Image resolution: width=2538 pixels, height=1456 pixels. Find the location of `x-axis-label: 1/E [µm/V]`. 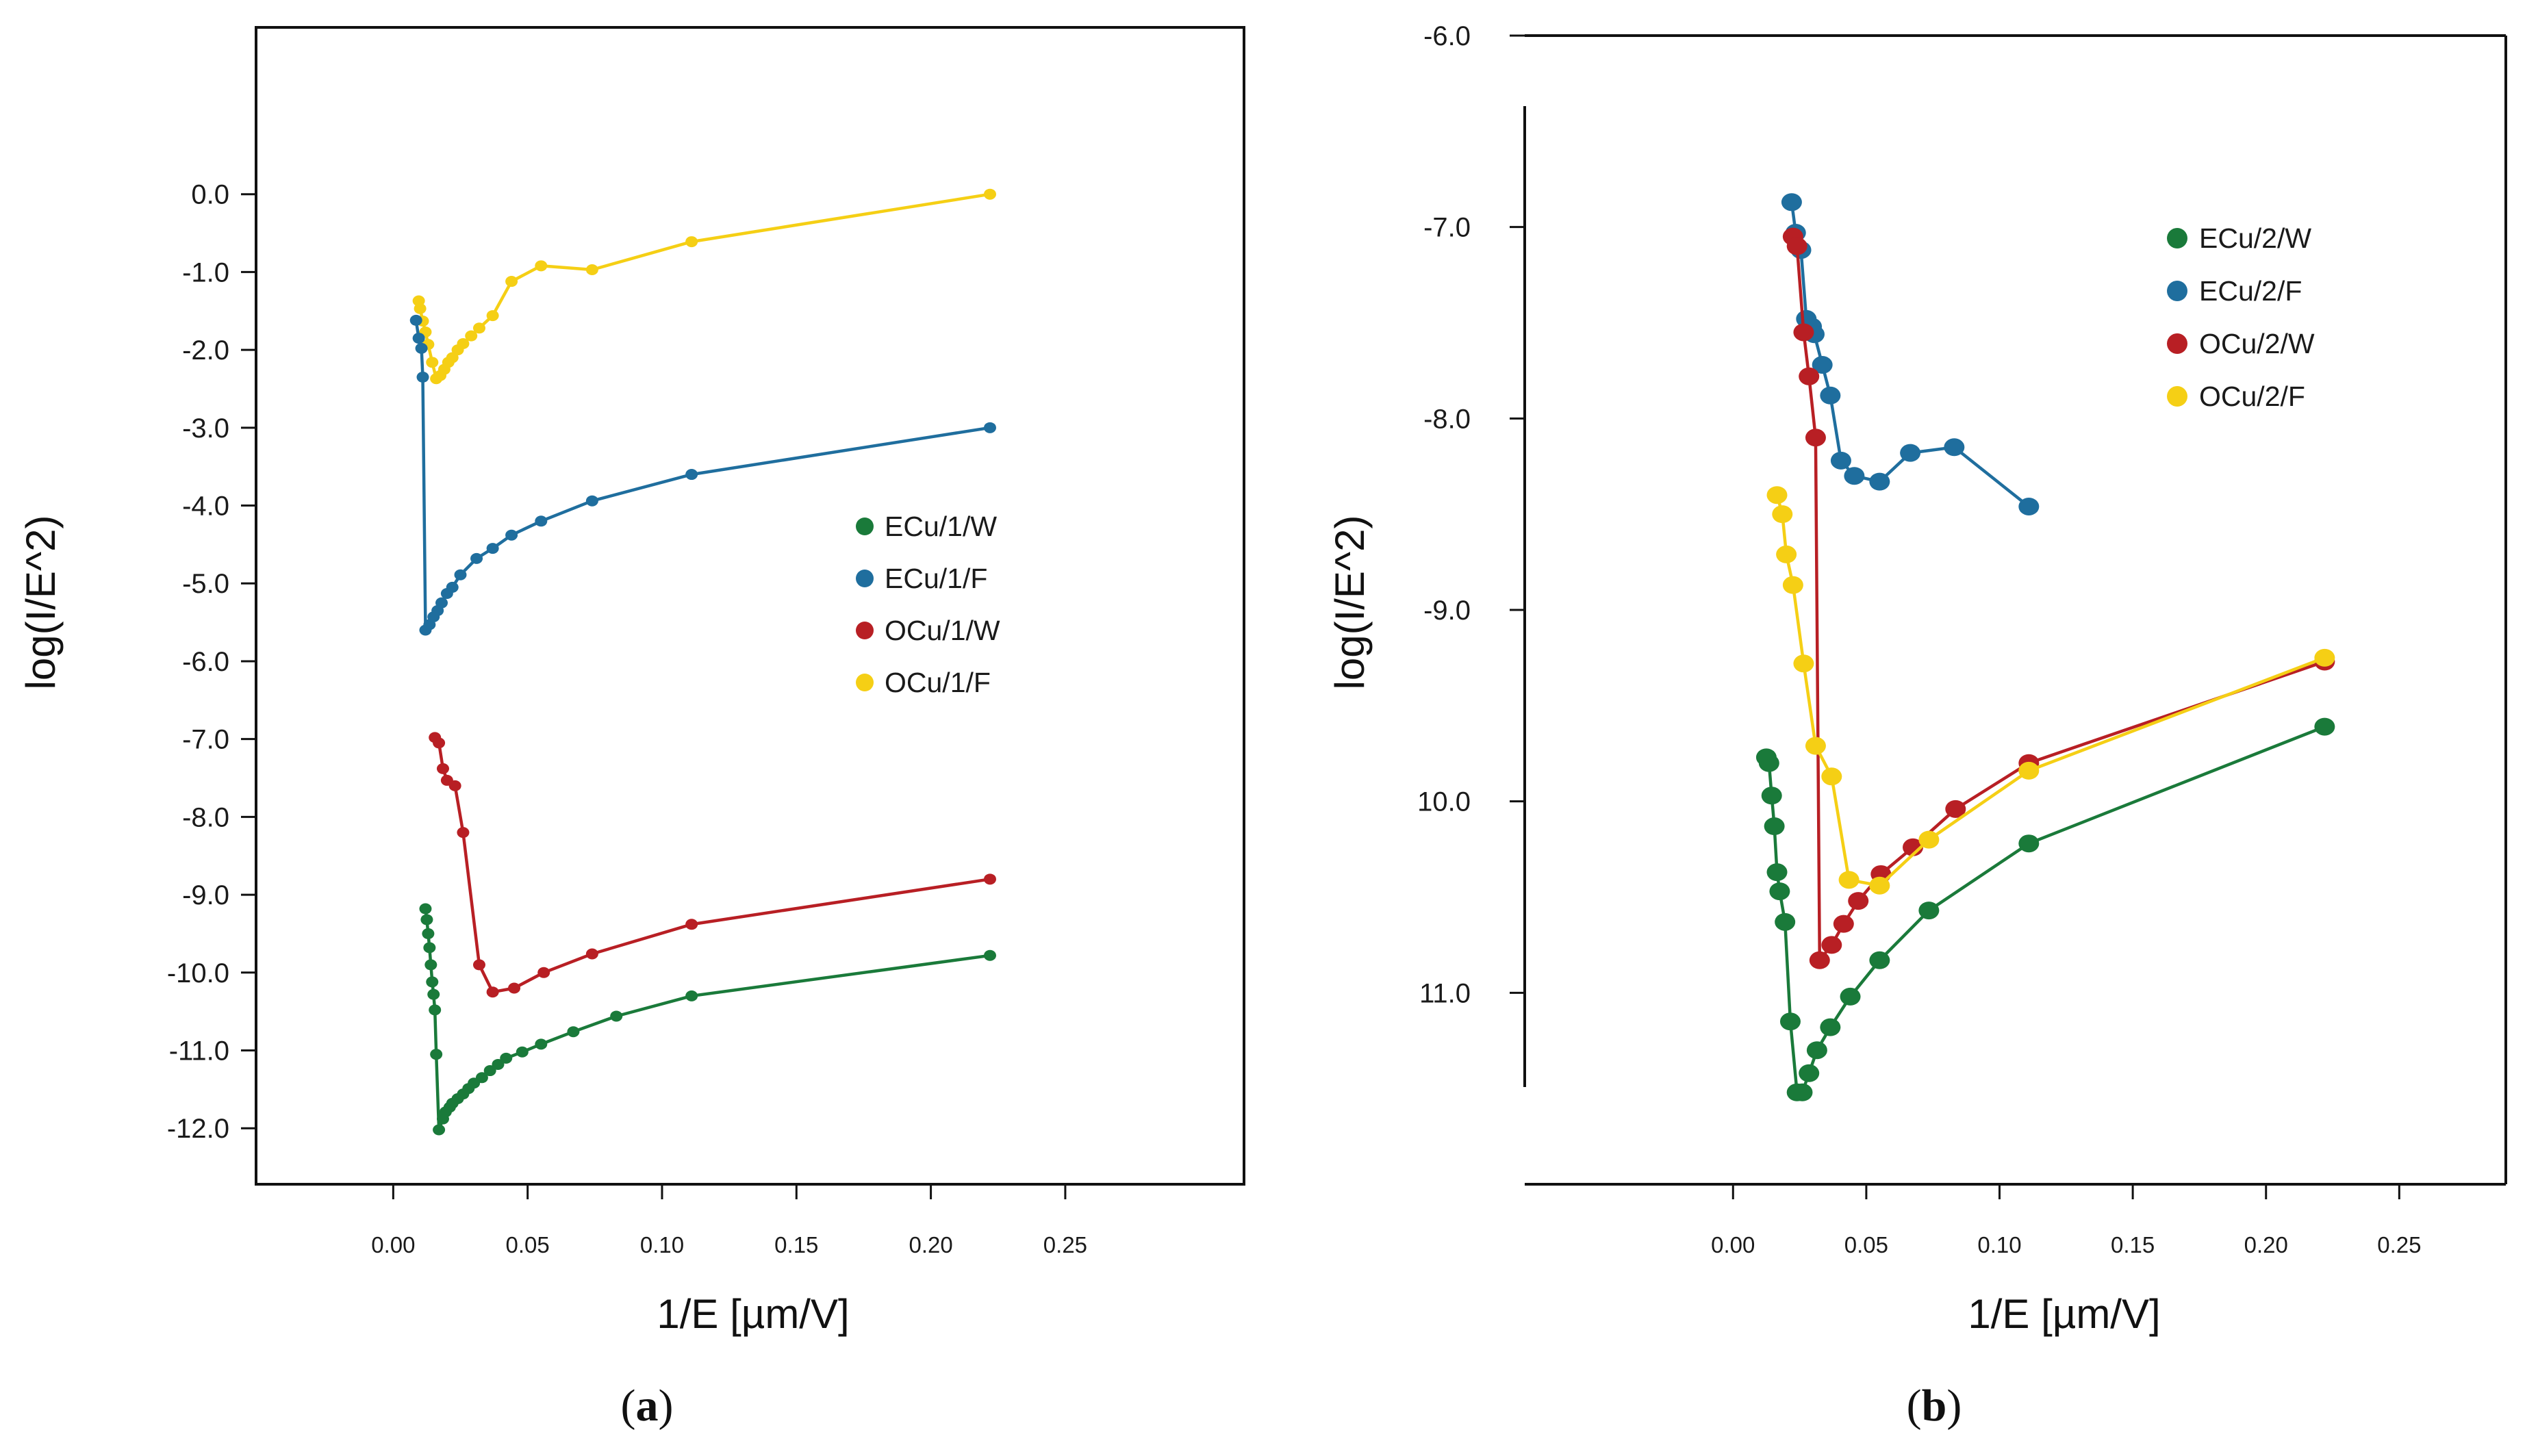

x-axis-label: 1/E [µm/V] is located at coordinates (2064, 1314).